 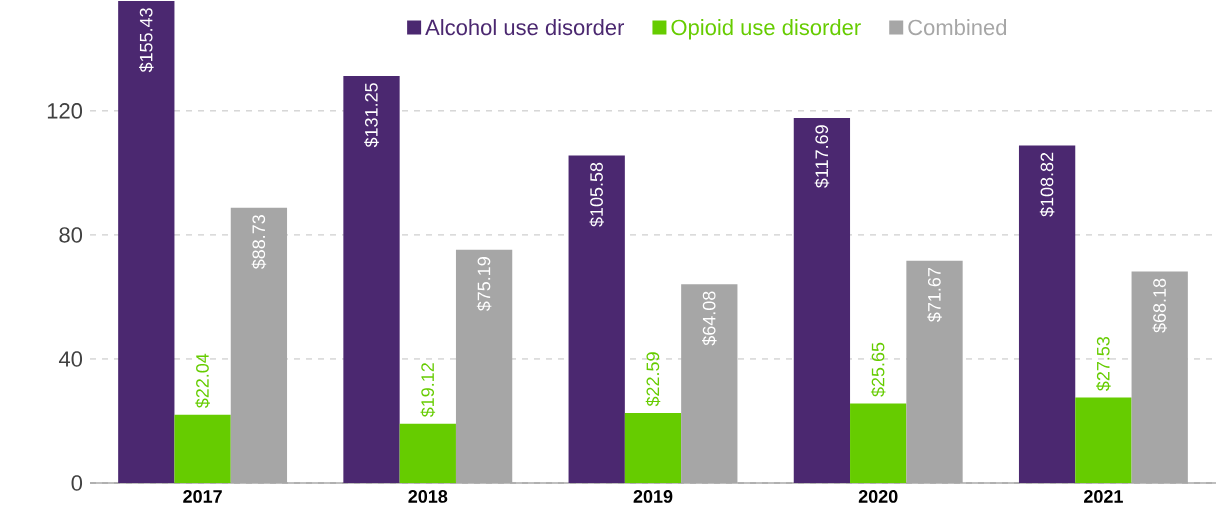 I want to click on x-tick-label: 2021, so click(x=1103, y=496).